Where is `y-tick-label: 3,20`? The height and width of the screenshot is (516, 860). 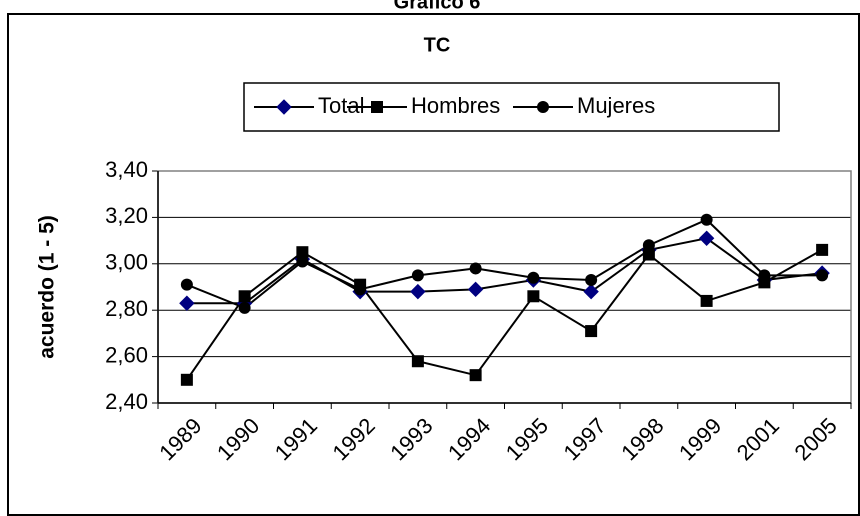
y-tick-label: 3,20 is located at coordinates (126, 215).